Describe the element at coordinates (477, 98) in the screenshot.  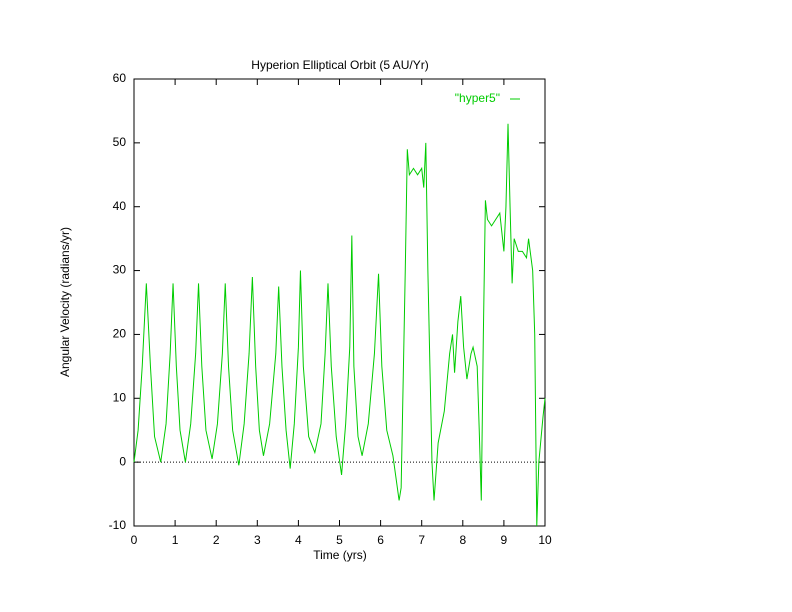
I see `legend-label: "hyper5"` at that location.